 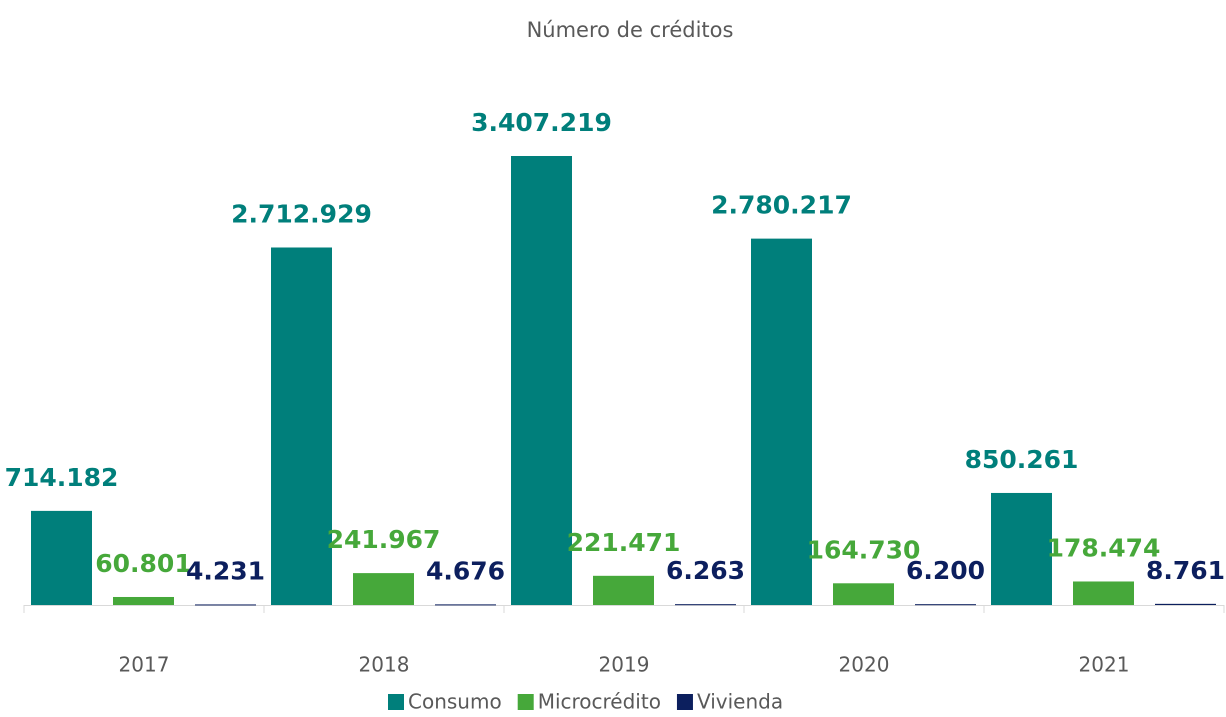 What do you see at coordinates (624, 542) in the screenshot?
I see `value-label: 221.471` at bounding box center [624, 542].